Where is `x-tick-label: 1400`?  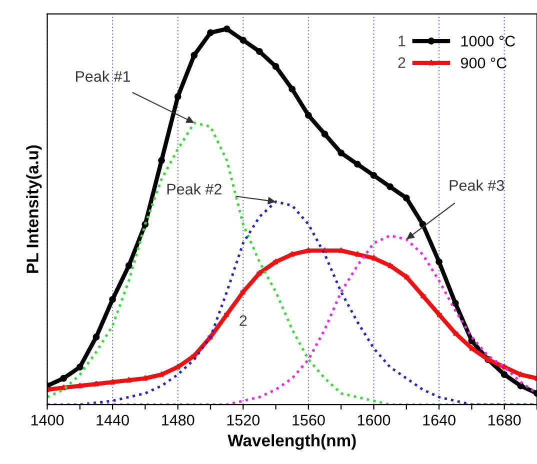 x-tick-label: 1400 is located at coordinates (47, 420).